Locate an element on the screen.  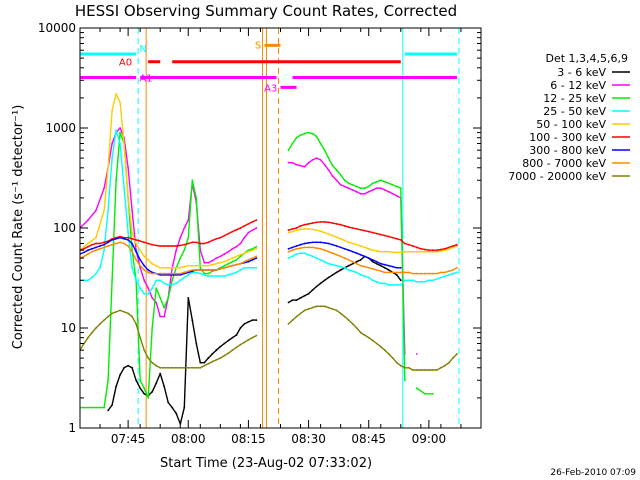
series-line is located at coordinates (168, 212).